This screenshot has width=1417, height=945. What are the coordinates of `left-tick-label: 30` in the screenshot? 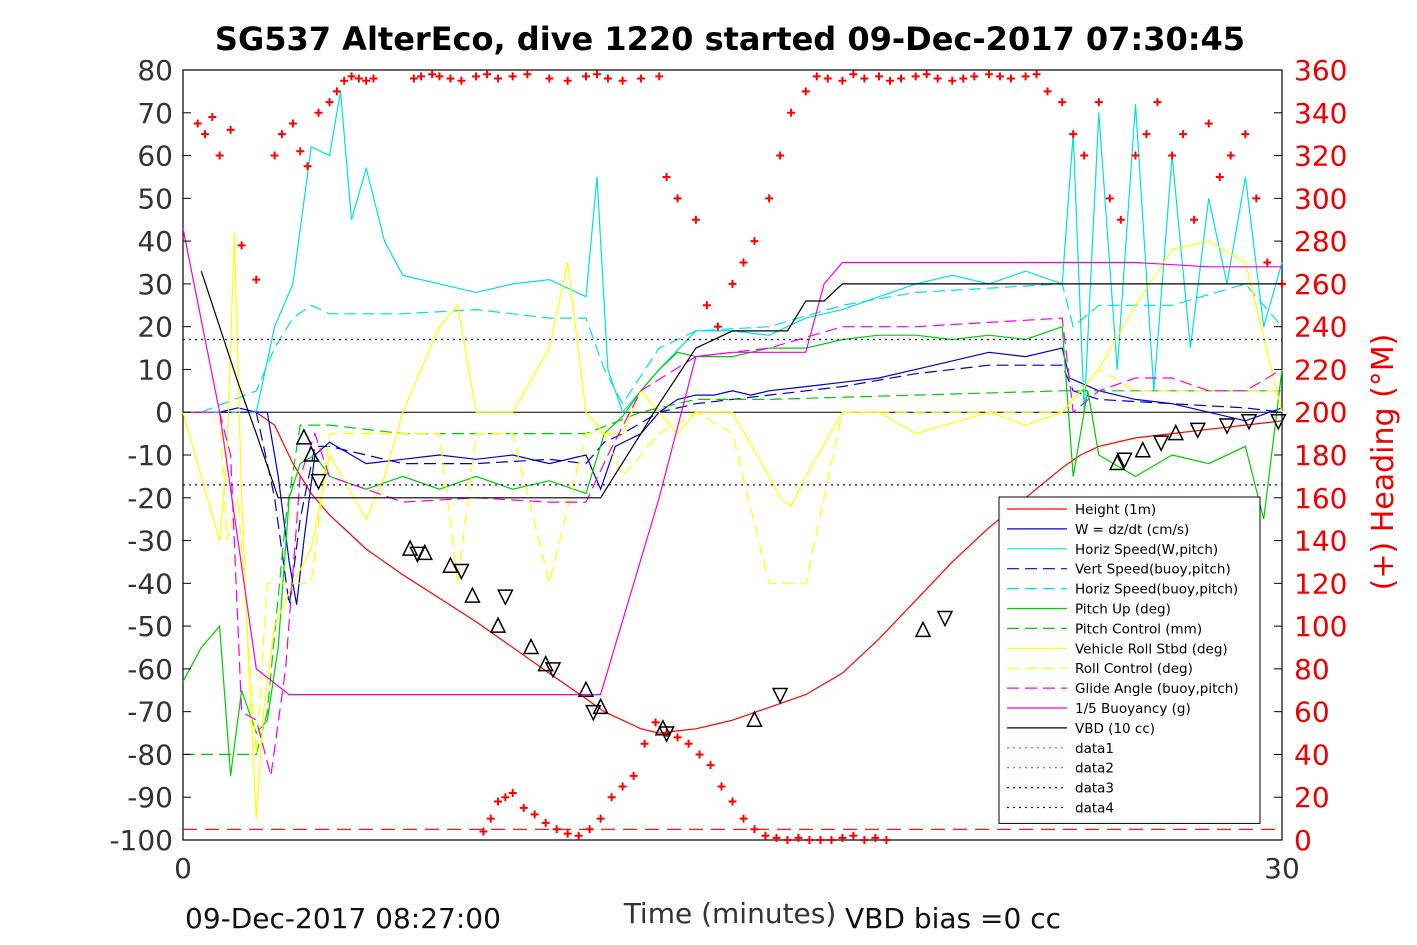 It's located at (155, 284).